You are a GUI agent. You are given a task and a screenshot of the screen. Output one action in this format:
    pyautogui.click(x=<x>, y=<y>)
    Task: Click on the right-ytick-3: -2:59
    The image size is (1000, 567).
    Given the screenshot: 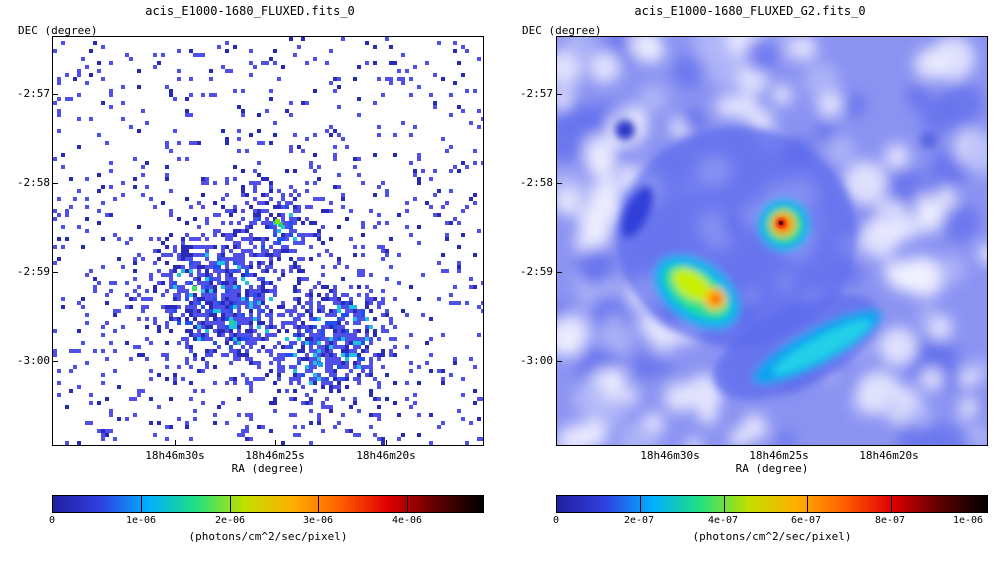 What is the action you would take?
    pyautogui.click(x=536, y=271)
    